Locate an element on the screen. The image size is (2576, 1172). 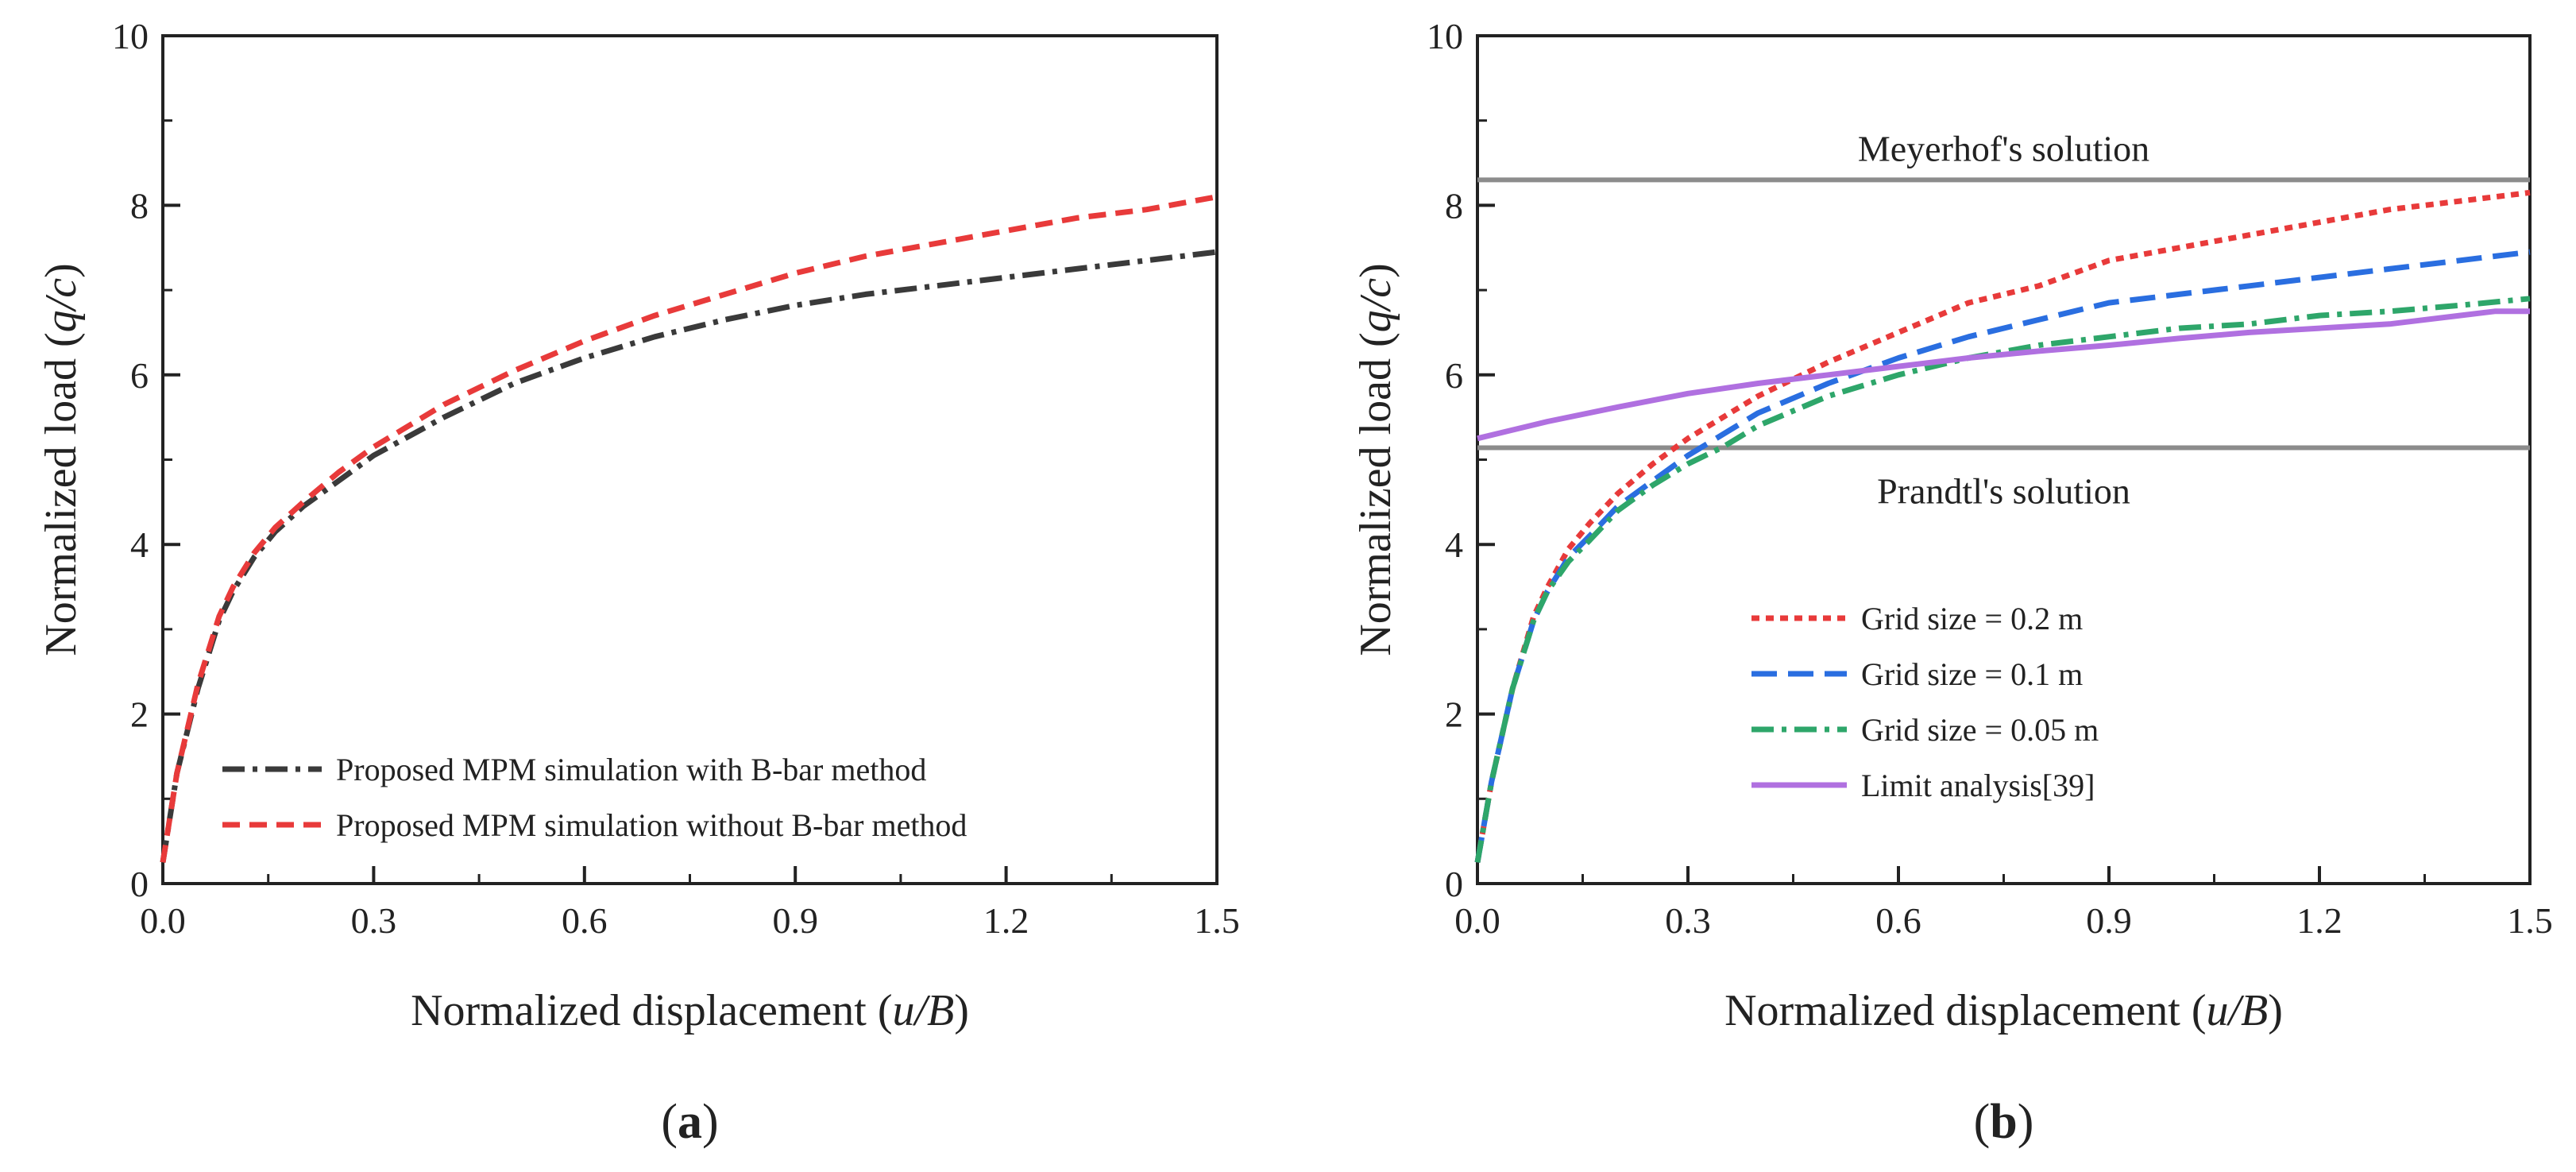
reference-line-label: Meyerhof's solution is located at coordinates (2003, 148).